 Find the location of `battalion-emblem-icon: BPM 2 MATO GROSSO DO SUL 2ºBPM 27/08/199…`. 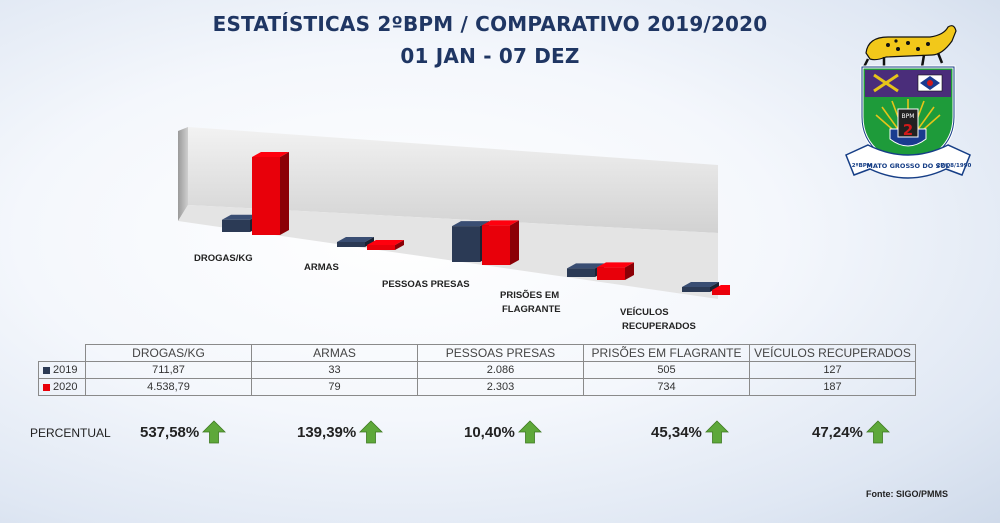

battalion-emblem-icon: BPM 2 MATO GROSSO DO SUL 2ºBPM 27/08/199… is located at coordinates (908, 102).